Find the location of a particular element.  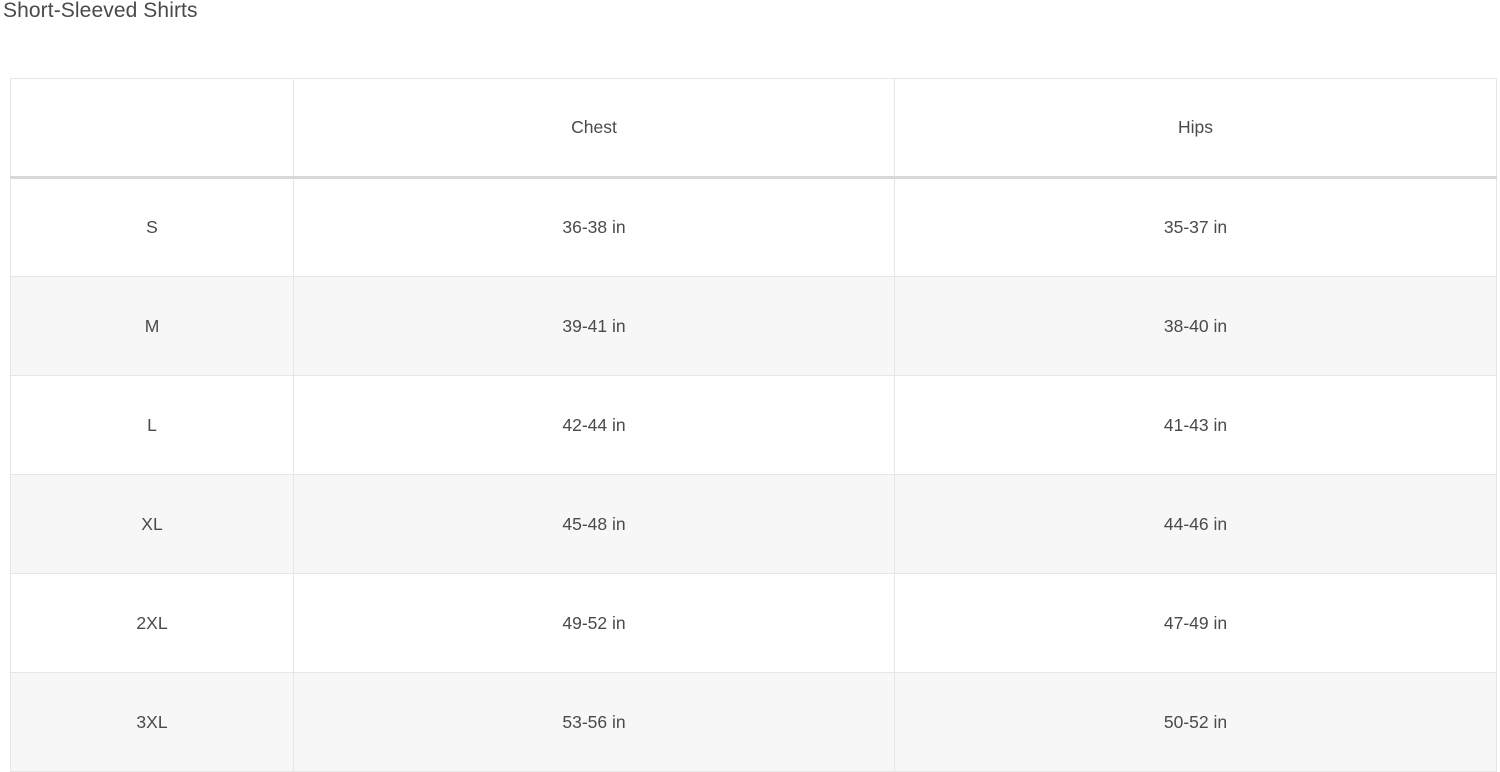

page-title: Short-Sleeved Shirts is located at coordinates (100, 11).